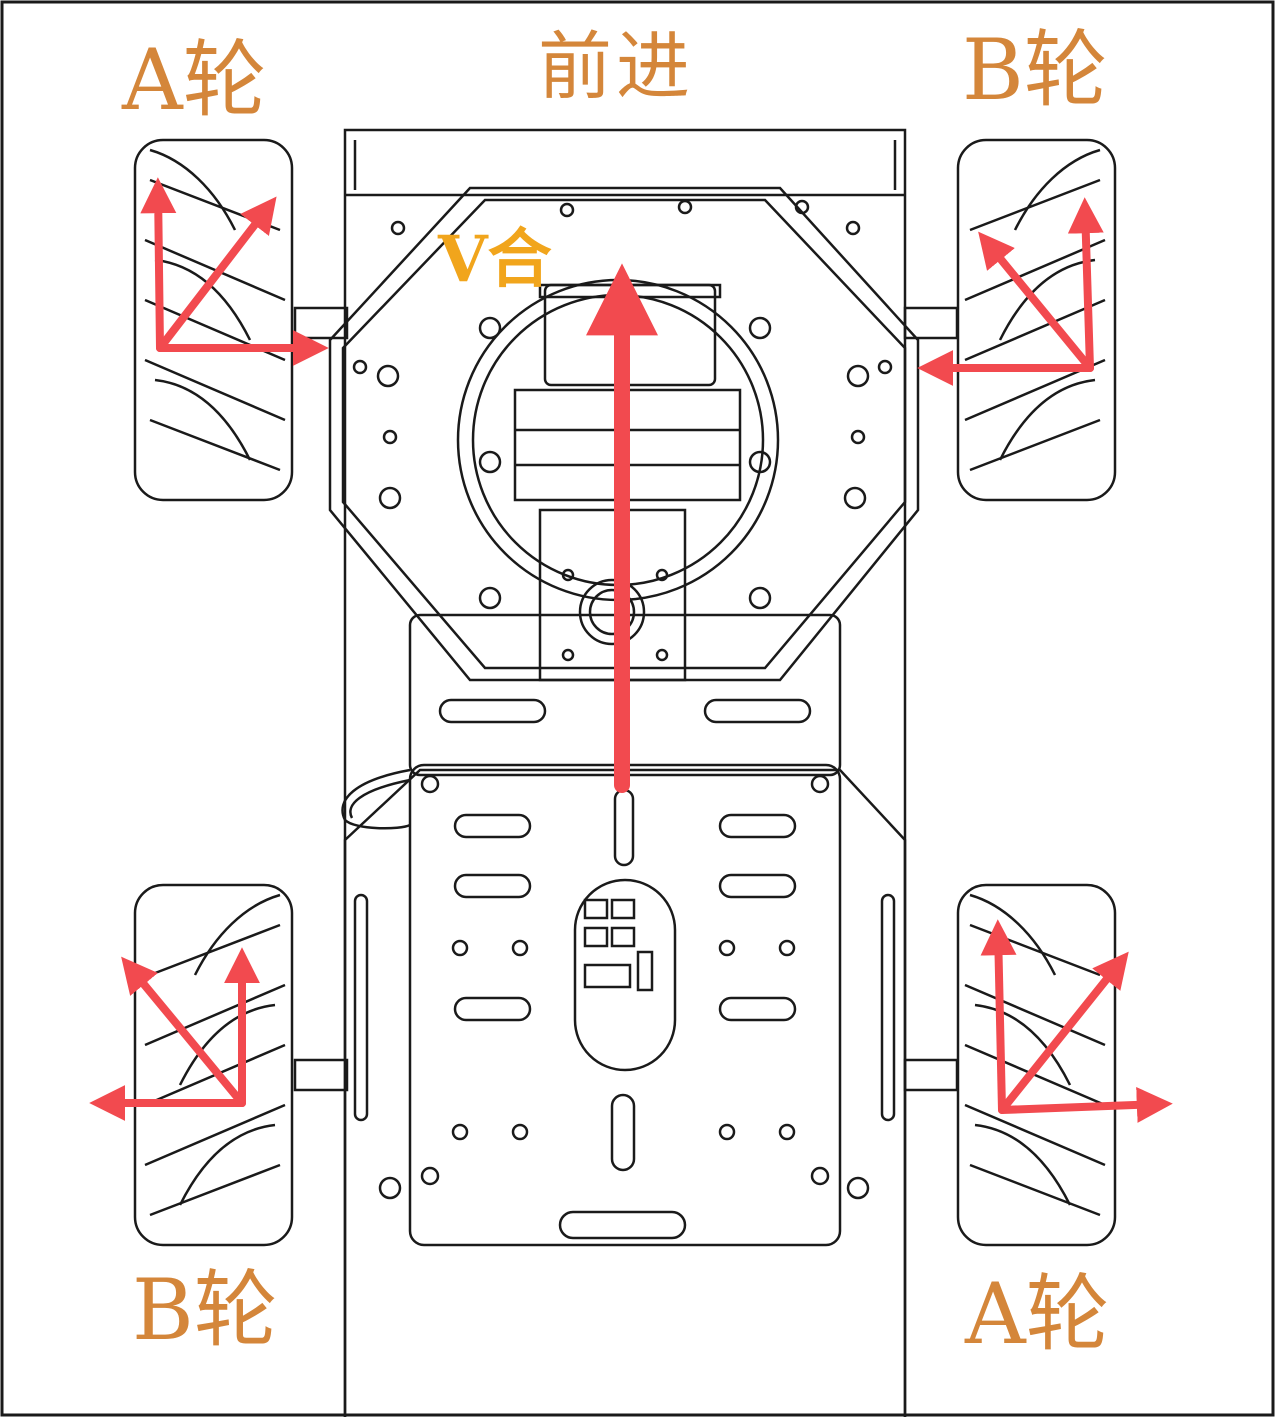  Describe the element at coordinates (625, 975) in the screenshot. I see `controller-pcb` at that location.